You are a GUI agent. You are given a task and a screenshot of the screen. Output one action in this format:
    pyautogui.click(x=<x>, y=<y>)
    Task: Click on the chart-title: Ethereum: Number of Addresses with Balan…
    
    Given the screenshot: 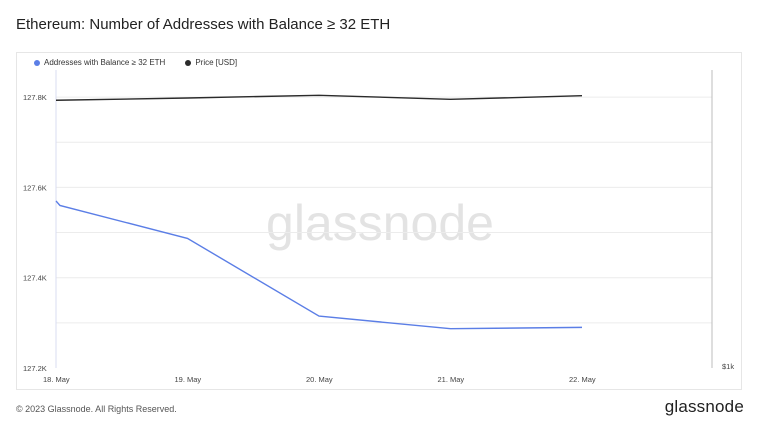 What is the action you would take?
    pyautogui.click(x=203, y=24)
    